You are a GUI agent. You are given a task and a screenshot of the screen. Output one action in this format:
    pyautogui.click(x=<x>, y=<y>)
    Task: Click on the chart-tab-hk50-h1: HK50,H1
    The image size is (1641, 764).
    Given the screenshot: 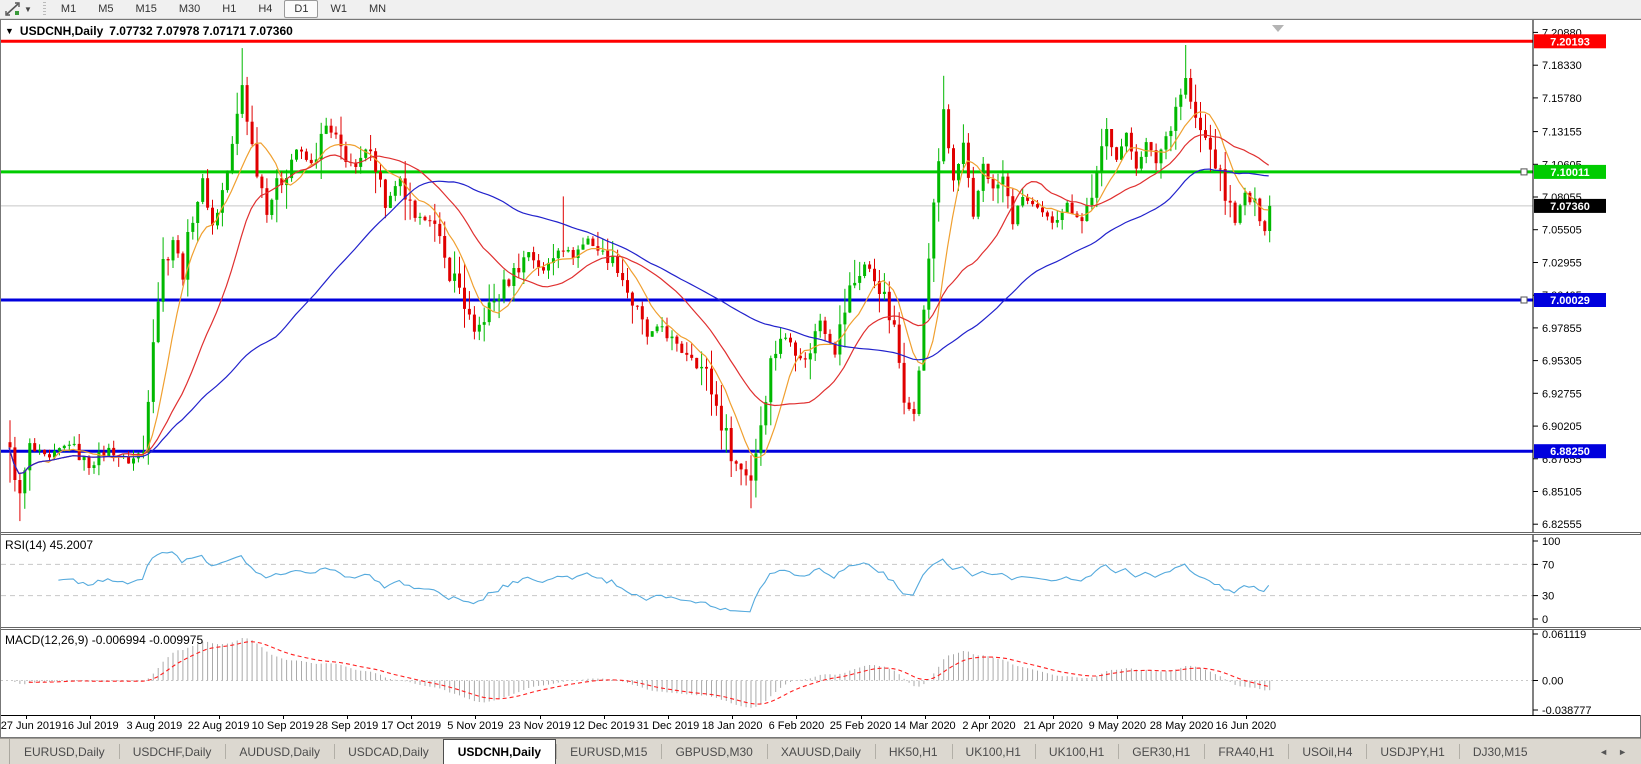 What is the action you would take?
    pyautogui.click(x=913, y=751)
    